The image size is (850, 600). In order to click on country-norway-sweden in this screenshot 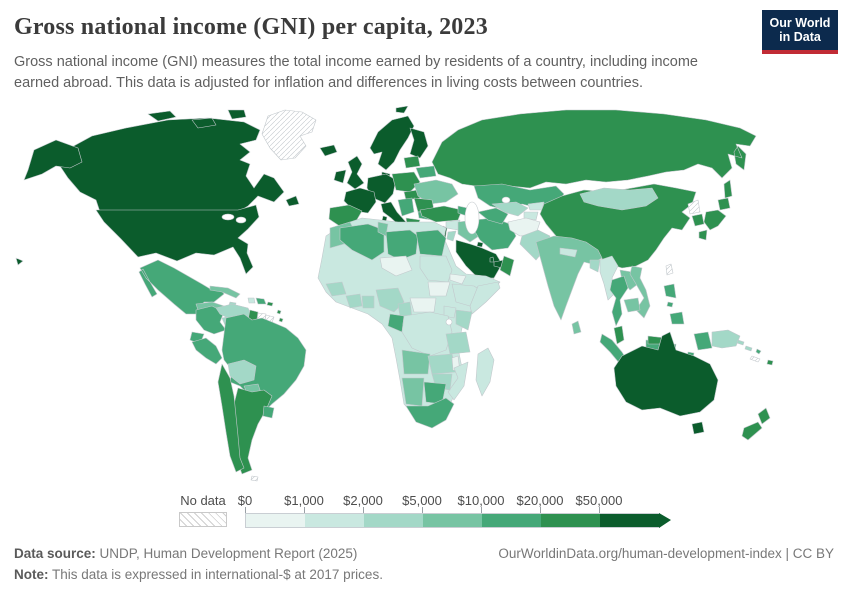, I will do `click(392, 143)`.